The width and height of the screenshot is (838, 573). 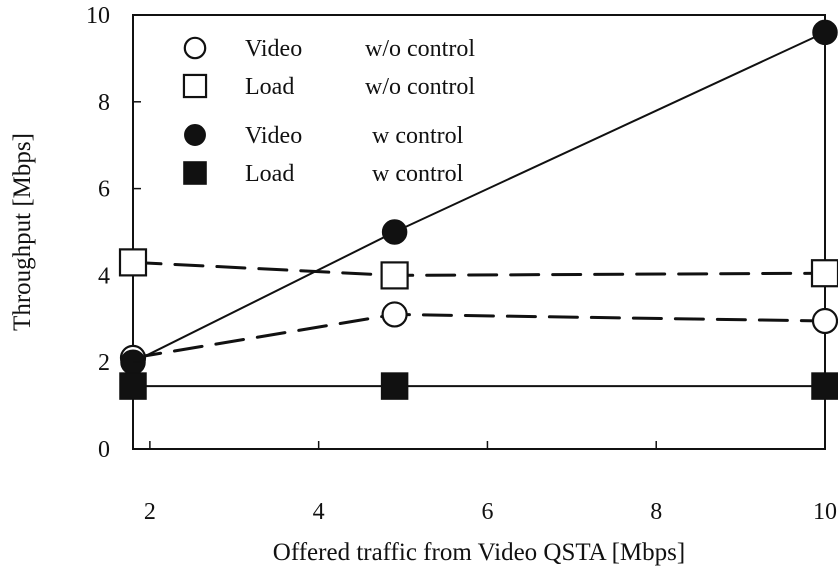 I want to click on y-tick-label: 2, so click(x=104, y=363).